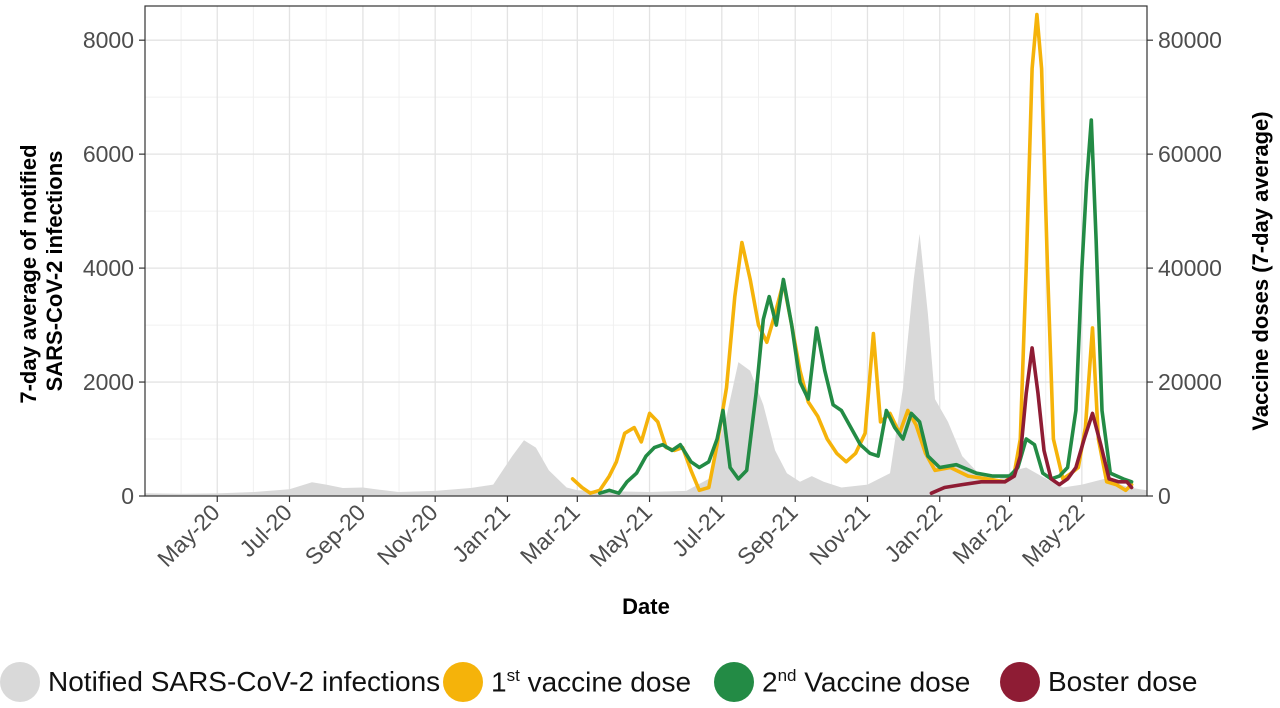 The image size is (1280, 708). I want to click on legend-item-infections: Notified SARS-CoV-2 infections, so click(220, 682).